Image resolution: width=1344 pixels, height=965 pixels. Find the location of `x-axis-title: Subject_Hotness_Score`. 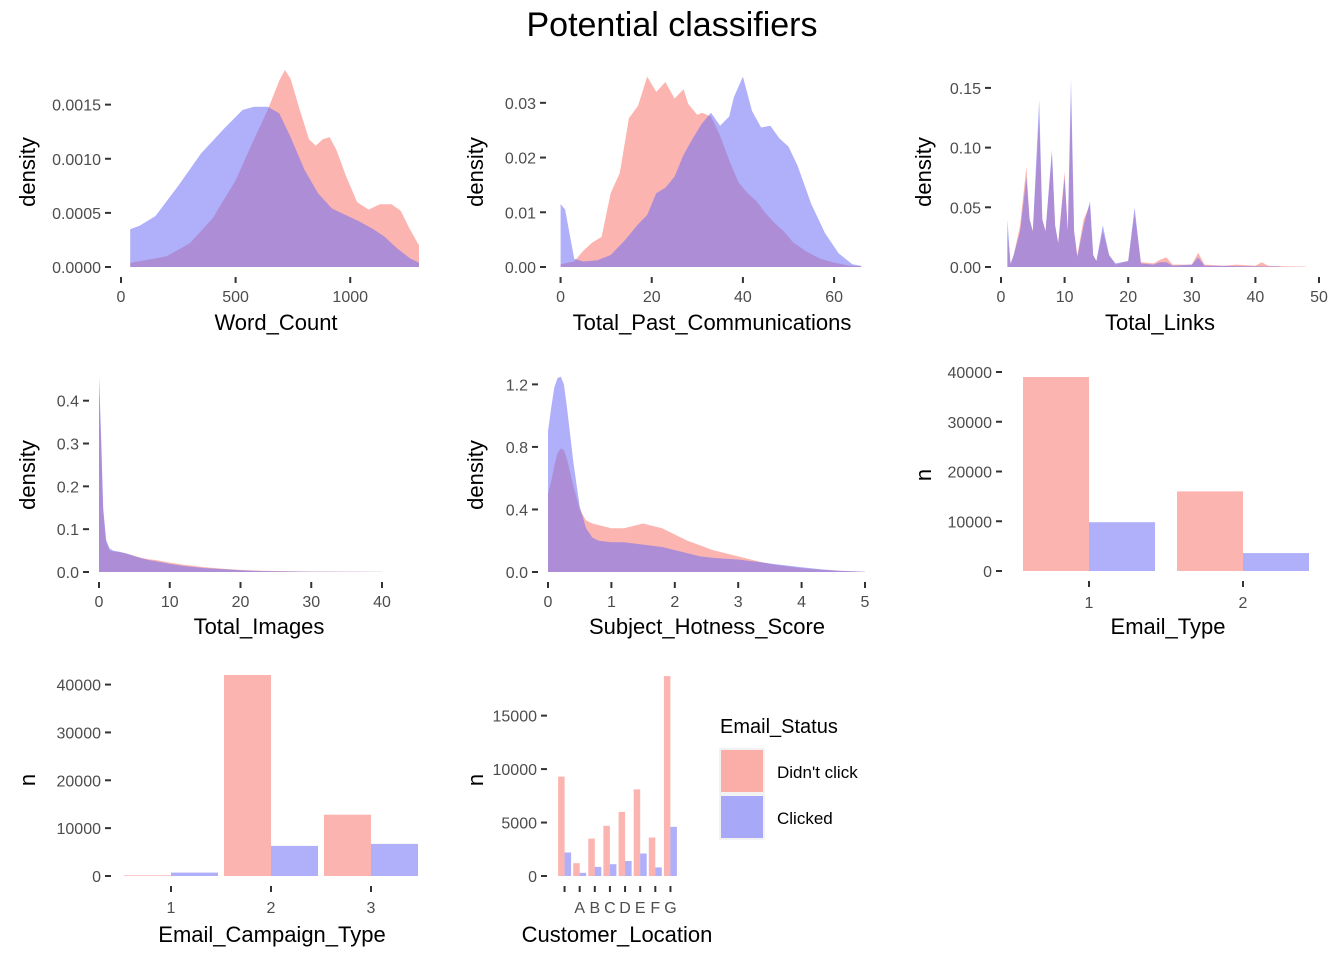

x-axis-title: Subject_Hotness_Score is located at coordinates (707, 626).